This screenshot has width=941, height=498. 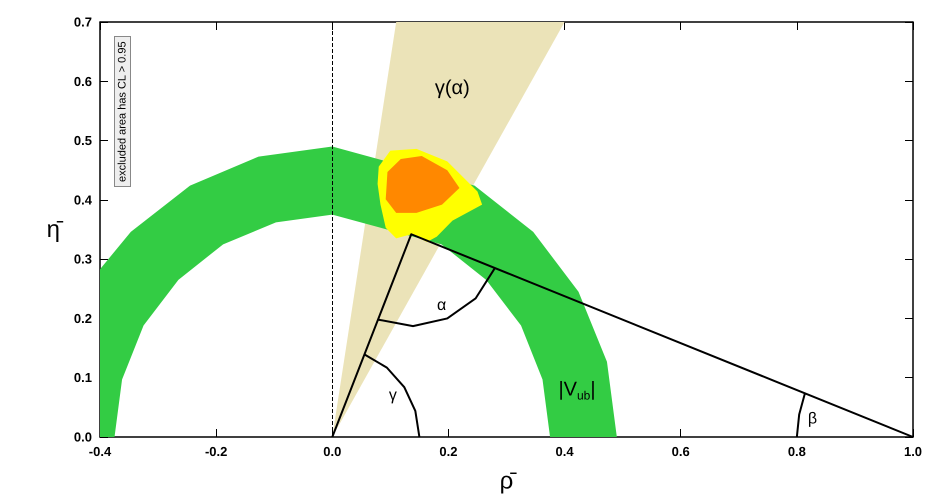 I want to click on x-tick-label: 0.2, so click(x=448, y=451).